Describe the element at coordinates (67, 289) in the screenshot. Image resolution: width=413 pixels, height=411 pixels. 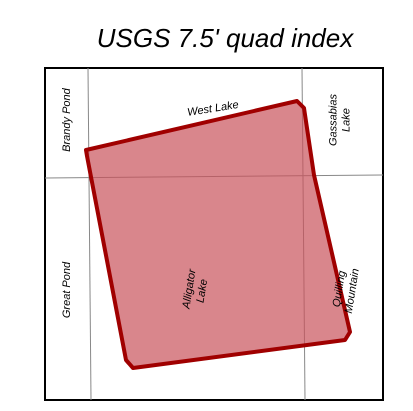
I see `quad-label: Great Pond` at that location.